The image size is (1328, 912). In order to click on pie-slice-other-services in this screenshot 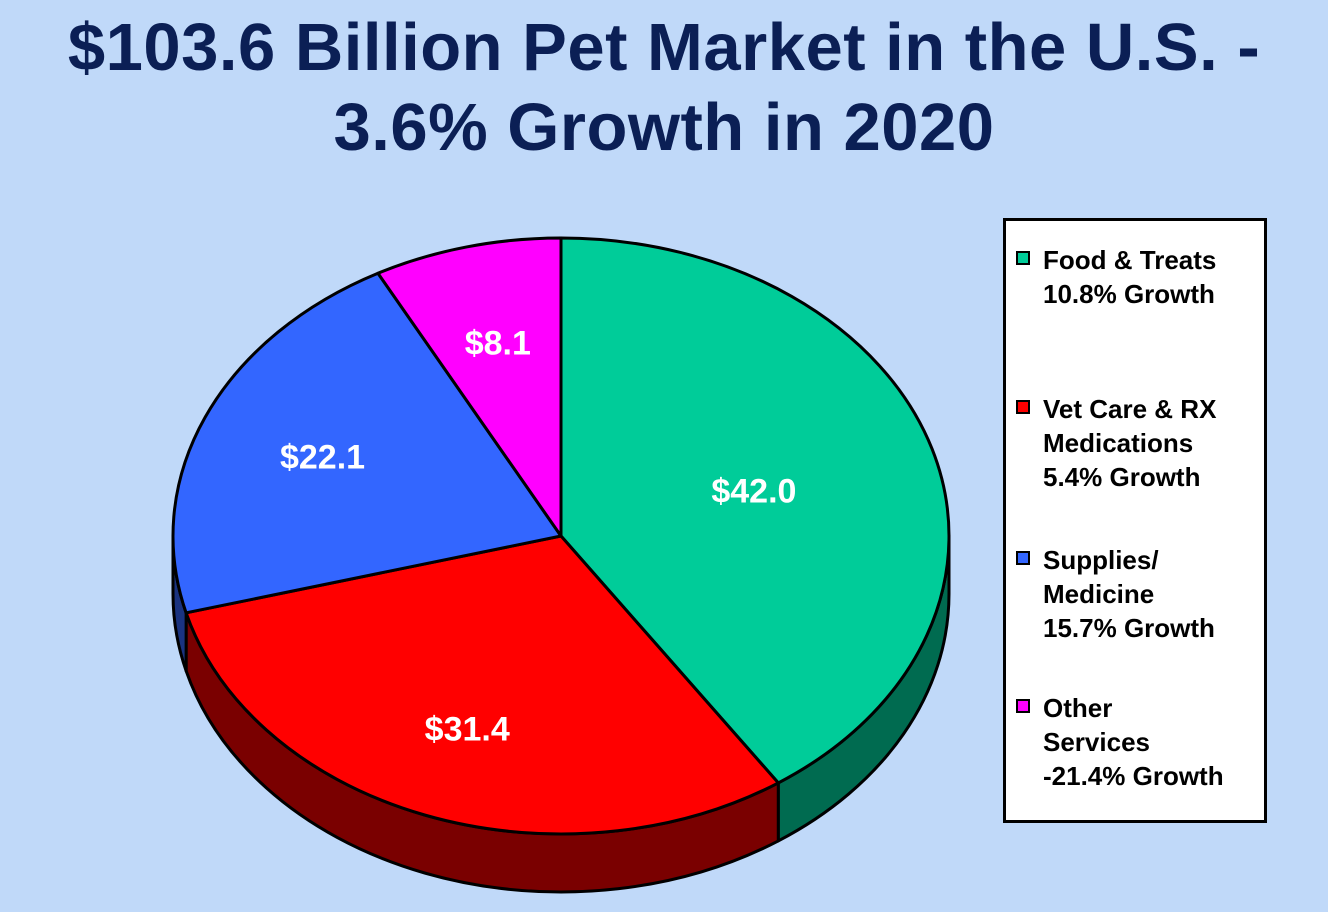, I will do `click(469, 387)`.